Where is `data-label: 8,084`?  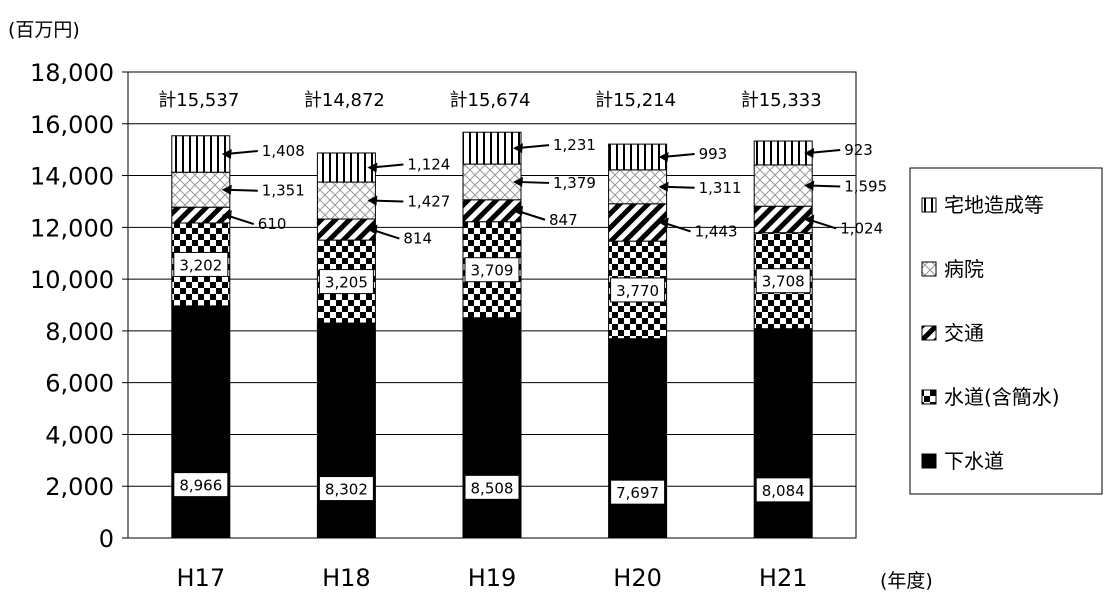 data-label: 8,084 is located at coordinates (783, 491).